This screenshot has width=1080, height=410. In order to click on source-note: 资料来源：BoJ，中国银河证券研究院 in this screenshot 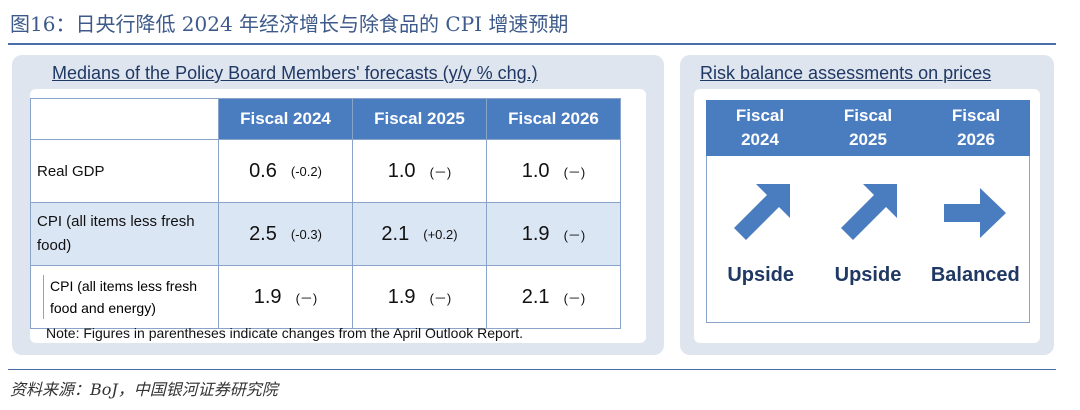, I will do `click(144, 389)`.